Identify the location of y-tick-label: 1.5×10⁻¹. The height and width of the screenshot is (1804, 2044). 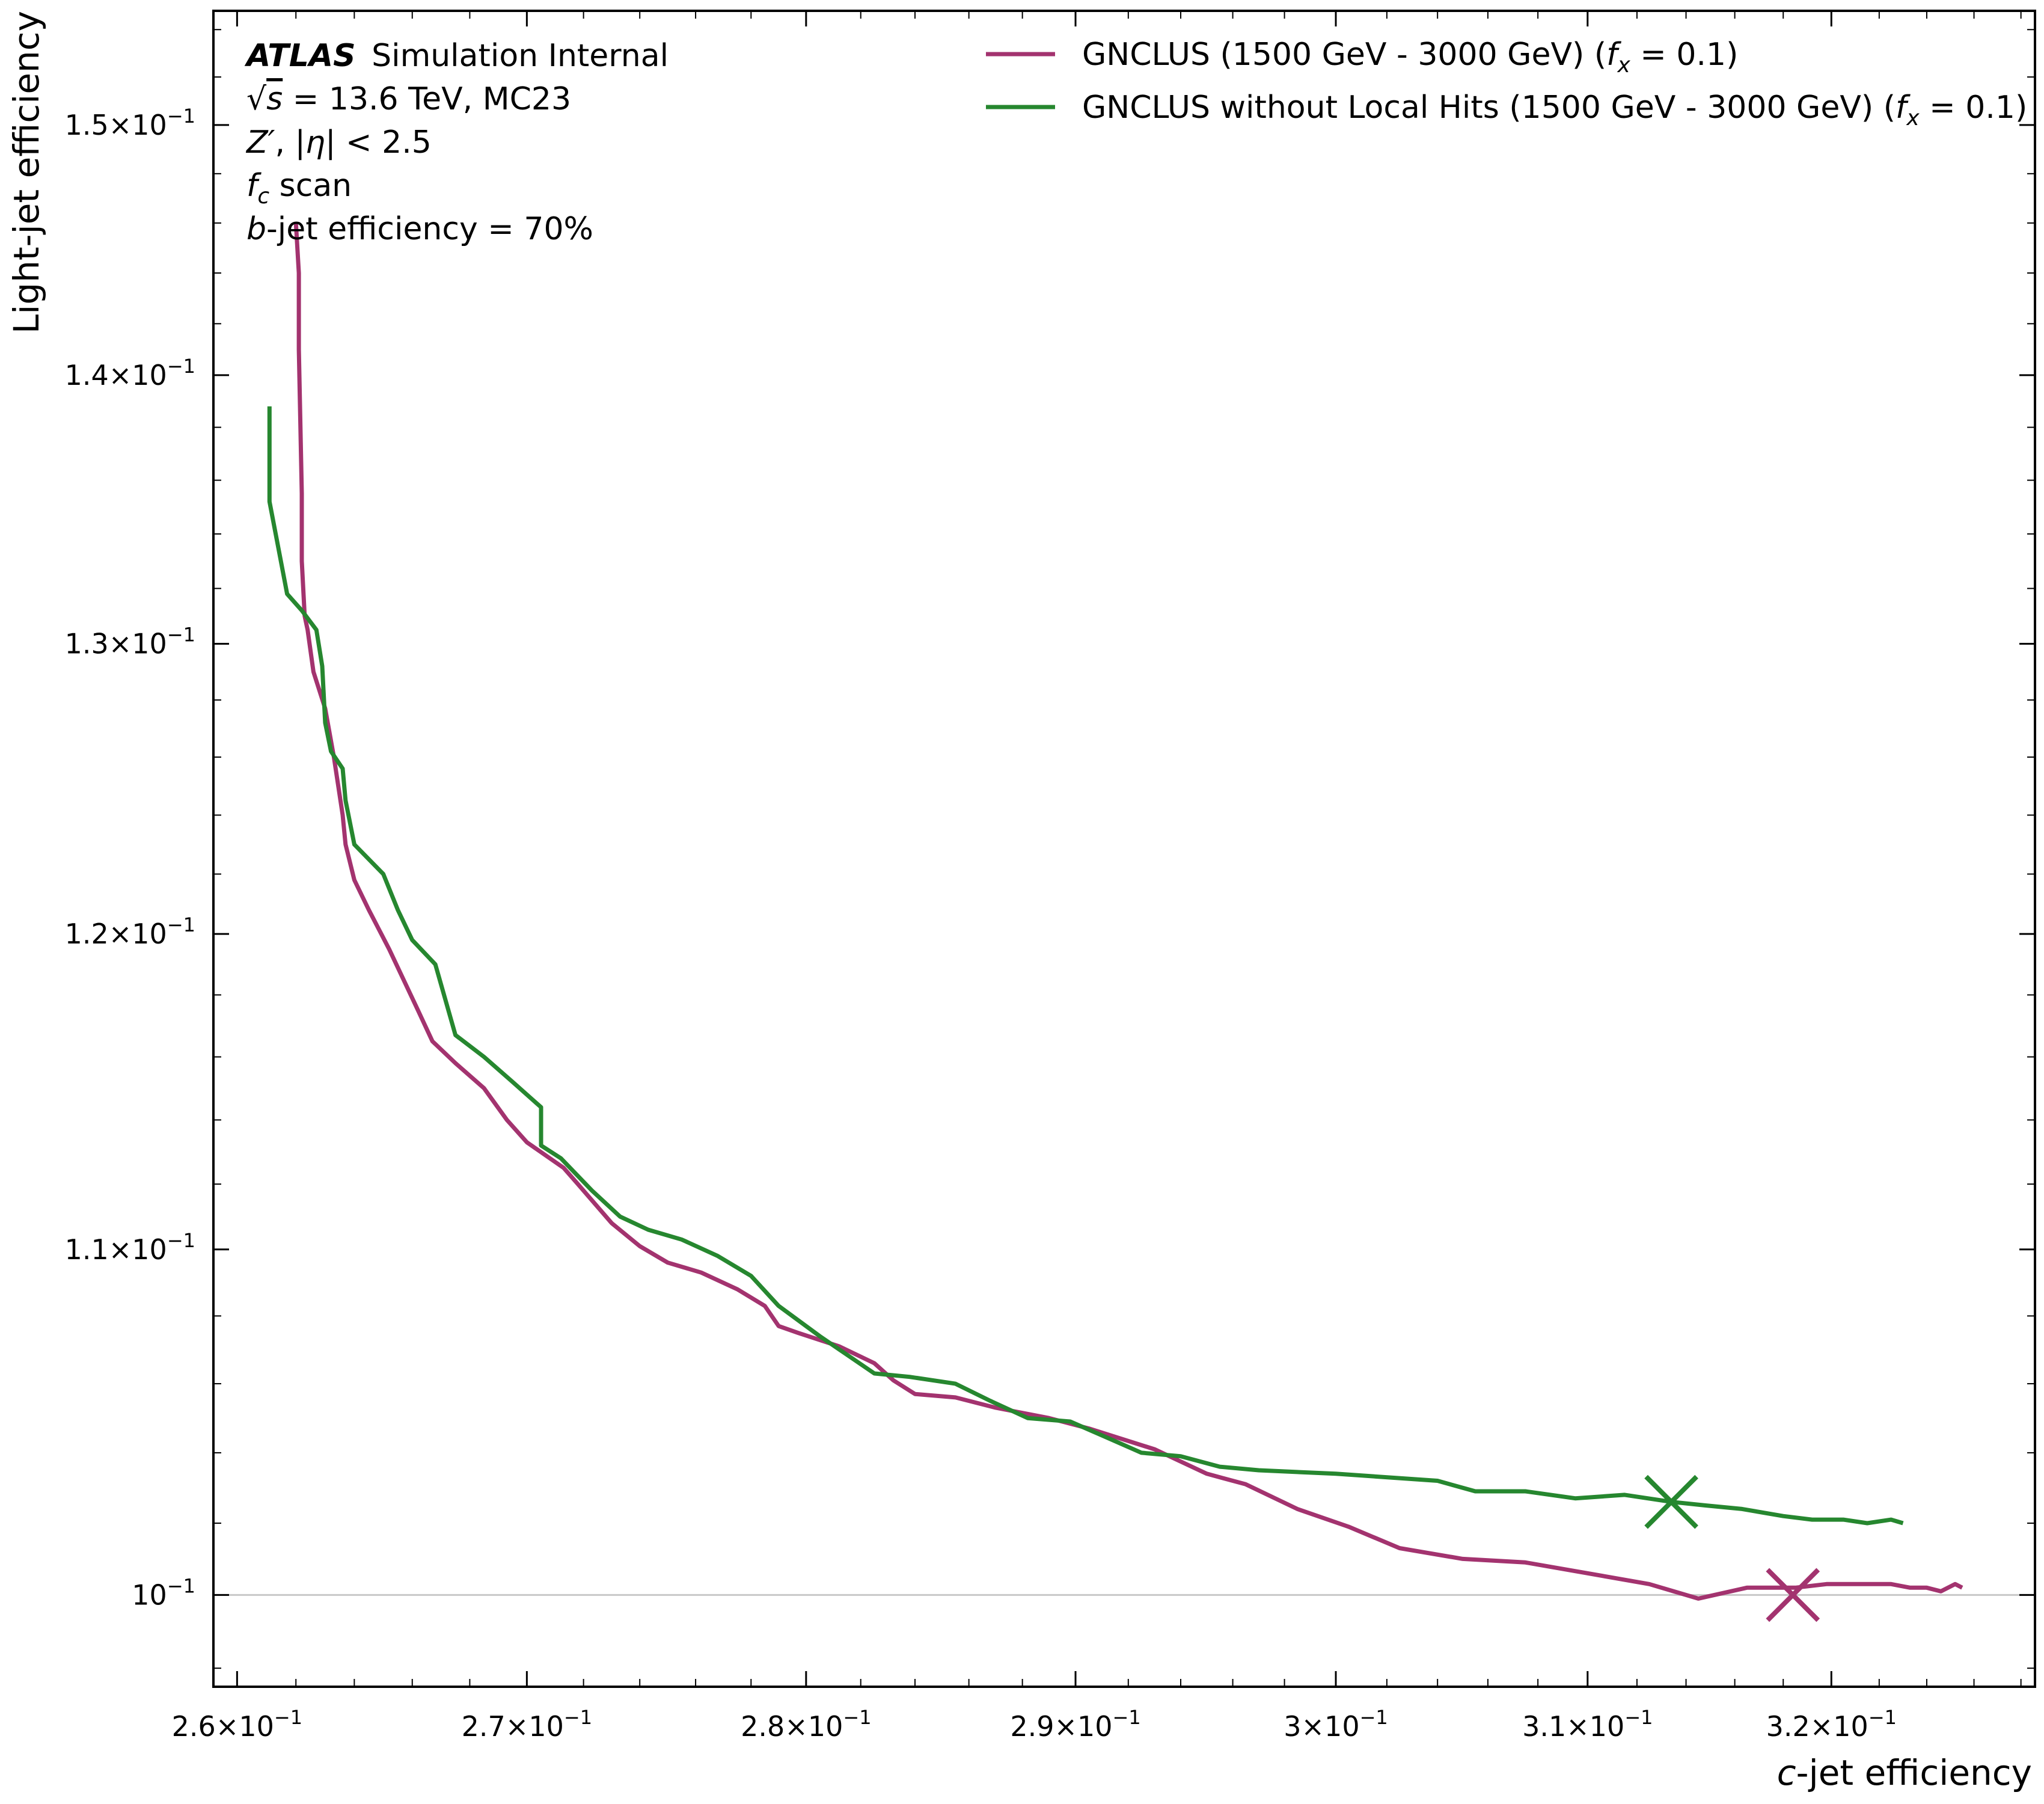
(130, 123).